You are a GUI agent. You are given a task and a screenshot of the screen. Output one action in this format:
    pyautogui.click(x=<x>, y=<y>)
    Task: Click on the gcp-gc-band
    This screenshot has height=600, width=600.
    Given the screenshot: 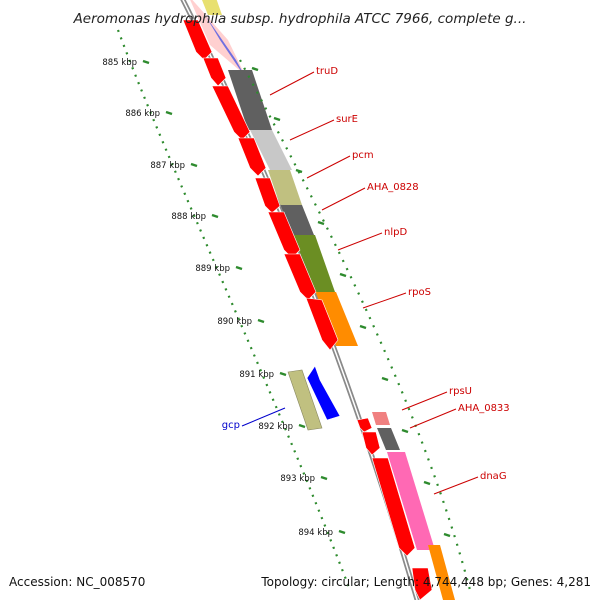 What is the action you would take?
    pyautogui.click(x=305, y=400)
    